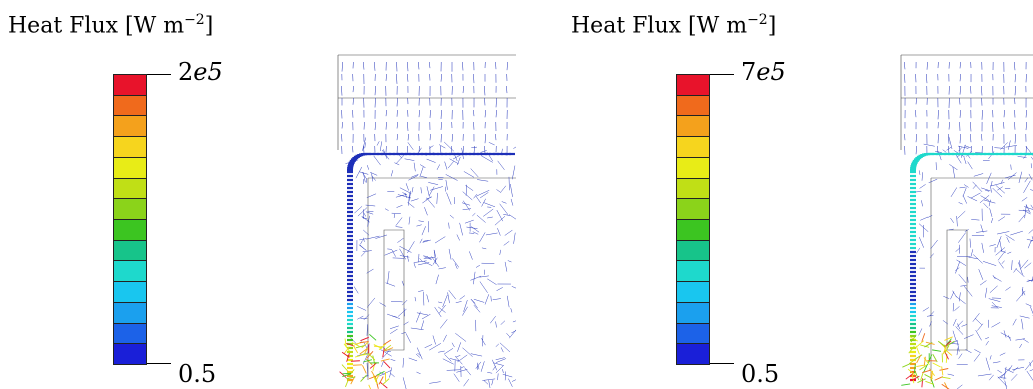 This screenshot has width=1033, height=389. What do you see at coordinates (110, 25) in the screenshot?
I see `colorbar-title: Heat Flux [W m−2]` at bounding box center [110, 25].